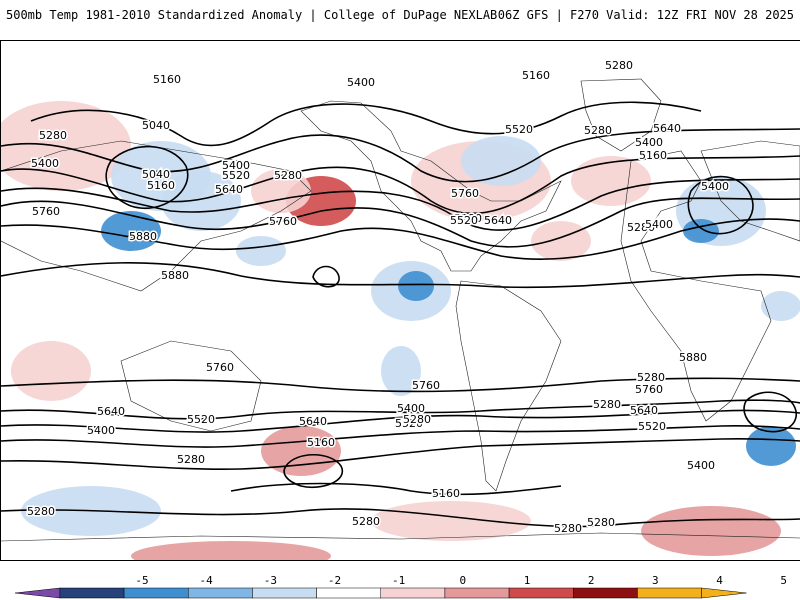 This screenshot has width=800, height=600. I want to click on contour-5760-south, so click(400, 385).